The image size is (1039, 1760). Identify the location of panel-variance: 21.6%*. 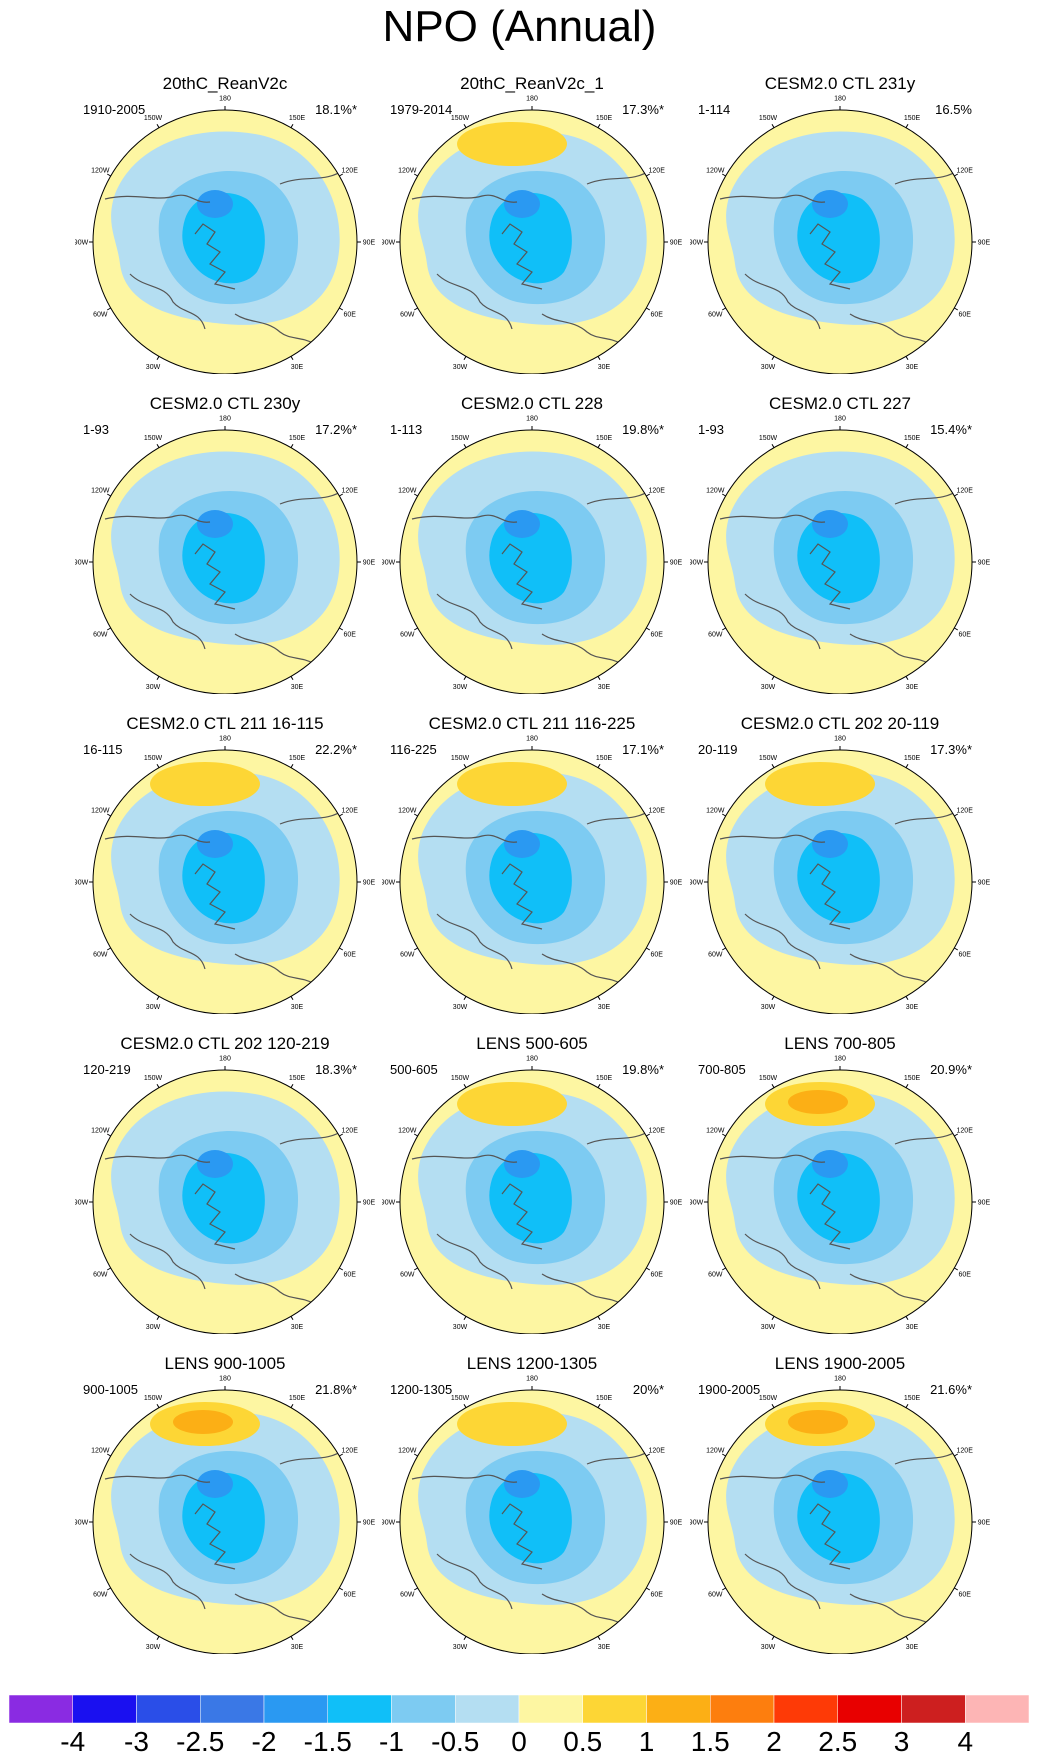
(951, 1389).